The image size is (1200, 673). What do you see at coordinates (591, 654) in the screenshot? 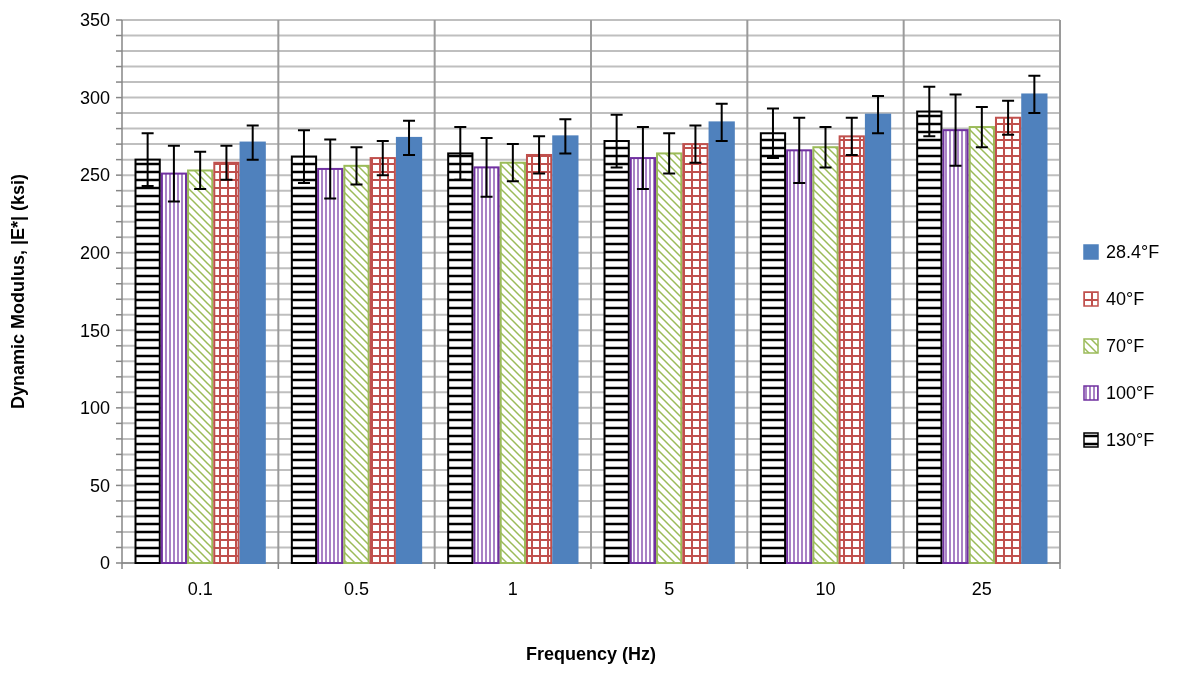
I see `x-axis-title: Frequency (Hz)` at bounding box center [591, 654].